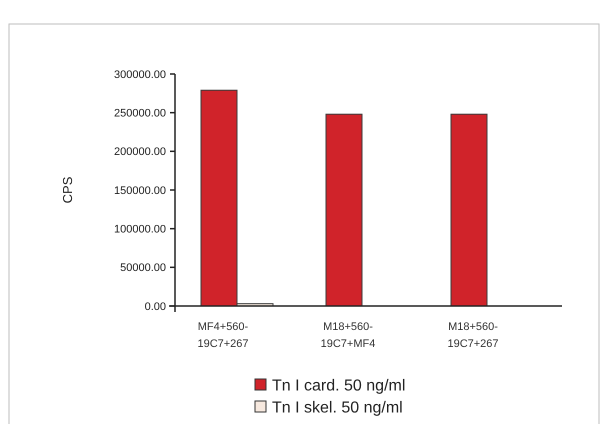  Describe the element at coordinates (67, 190) in the screenshot. I see `y-axis-title: CPS` at that location.